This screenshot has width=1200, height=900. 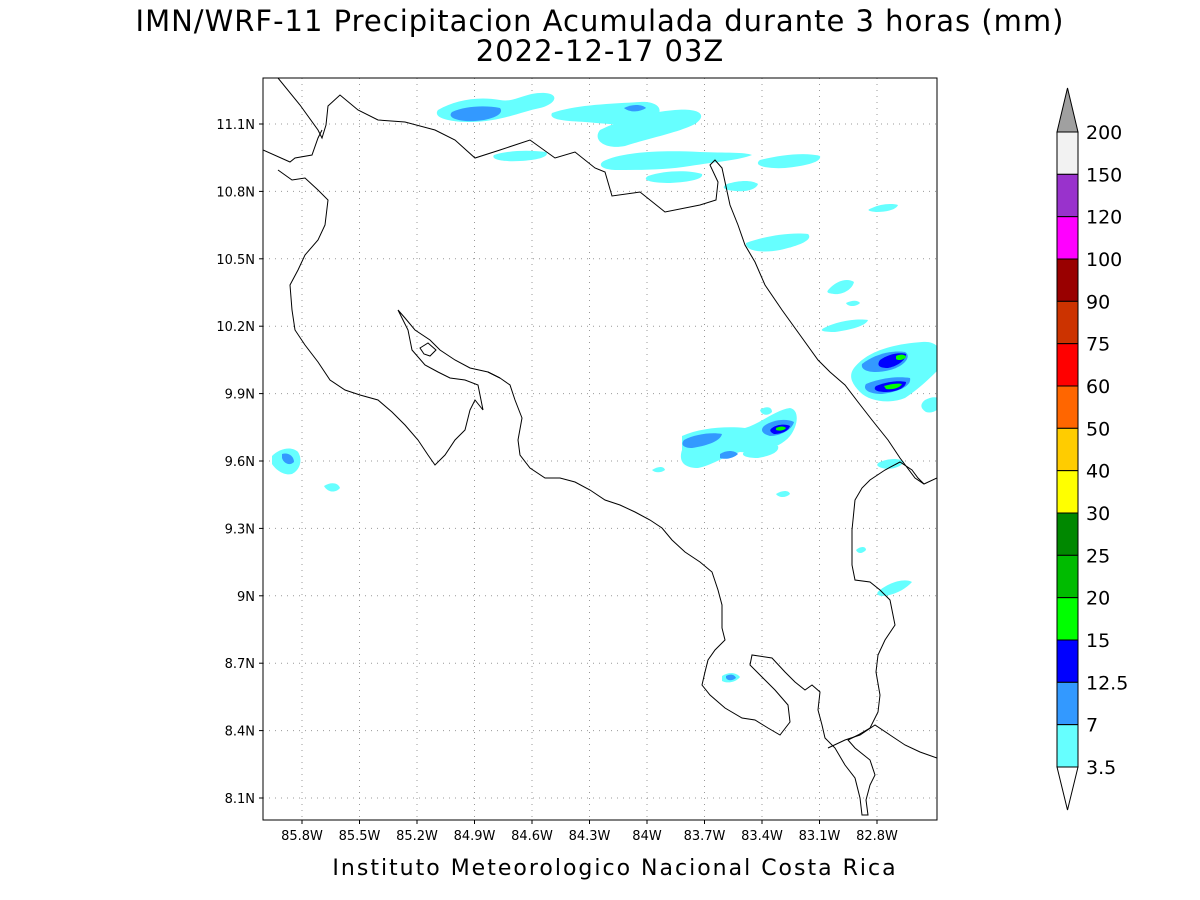 What do you see at coordinates (1098, 514) in the screenshot?
I see `colorbar-label: 30` at bounding box center [1098, 514].